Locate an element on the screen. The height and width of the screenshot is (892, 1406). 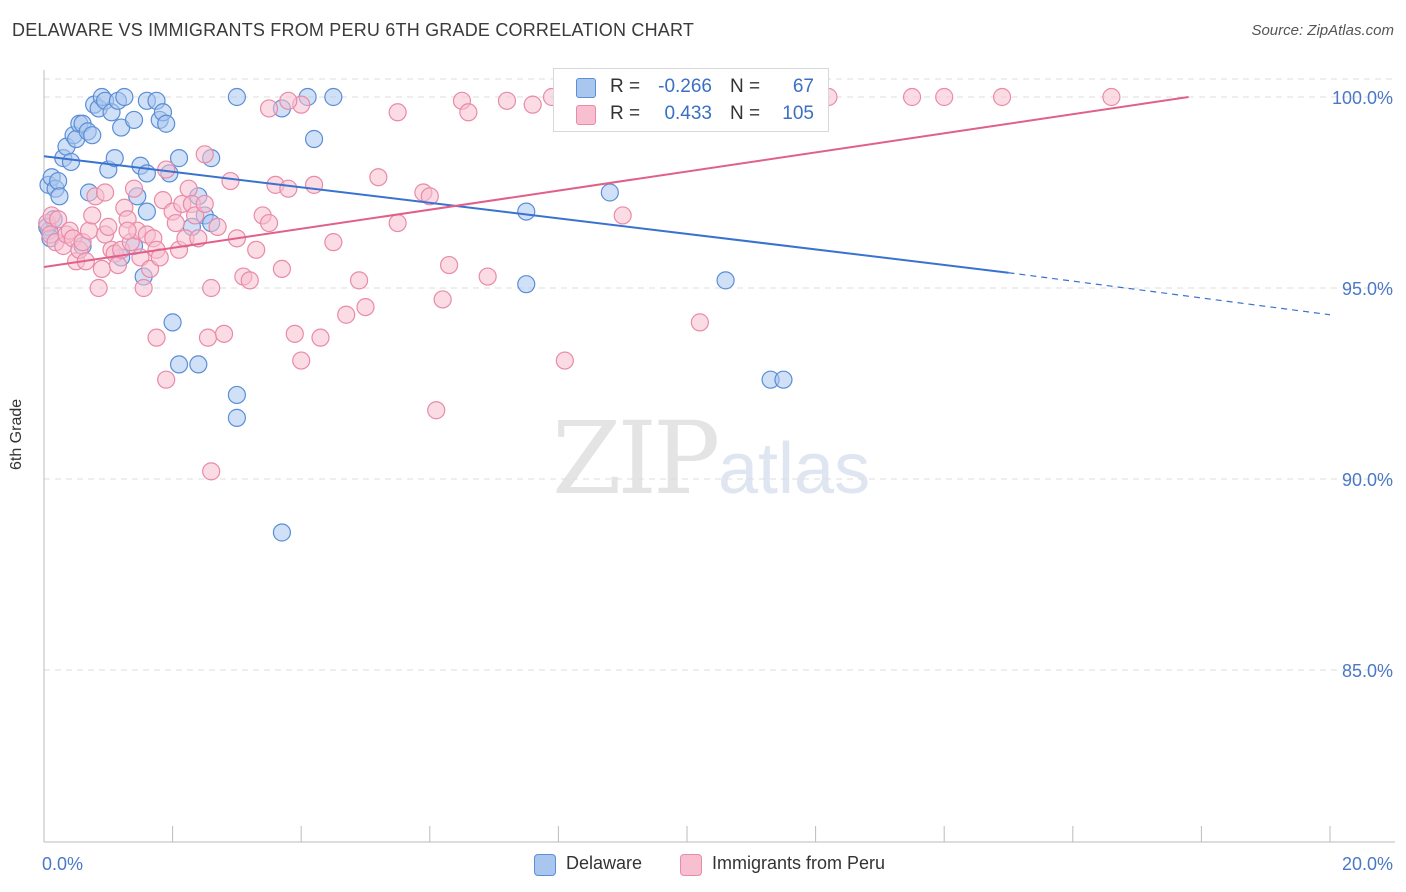
legend-r-value: 0.433 is located at coordinates (688, 113).